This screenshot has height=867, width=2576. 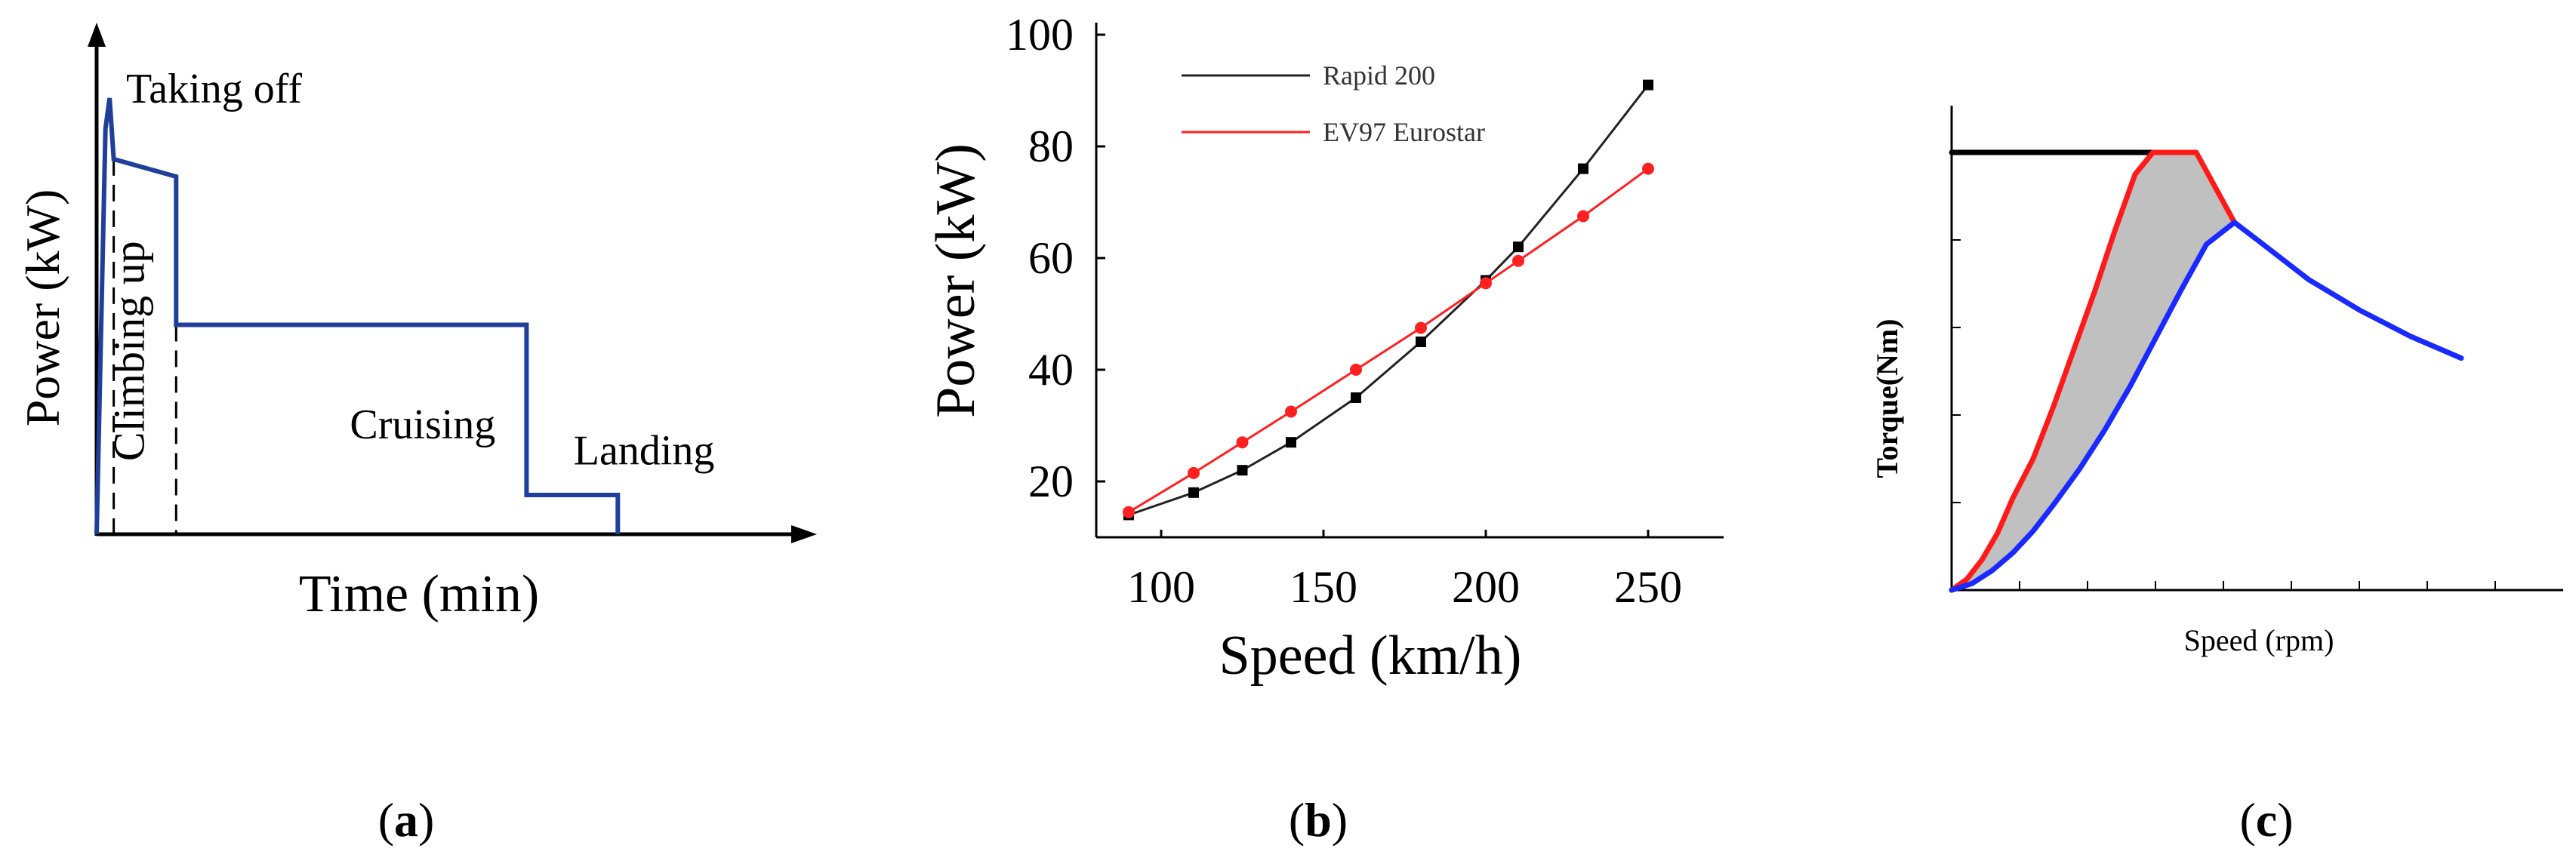 I want to click on panel-a-caption: (a), so click(x=406, y=820).